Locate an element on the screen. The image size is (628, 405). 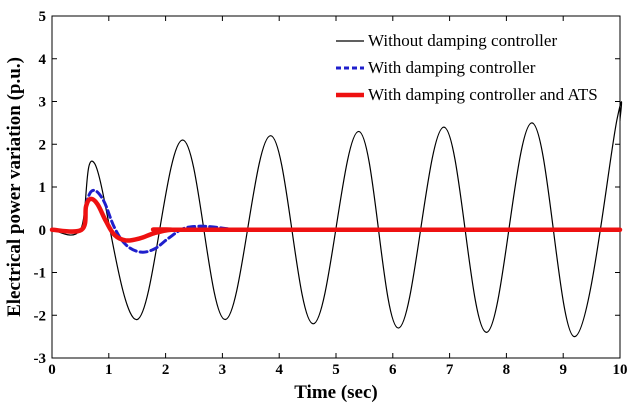
y-tick-label: 3 is located at coordinates (43, 103).